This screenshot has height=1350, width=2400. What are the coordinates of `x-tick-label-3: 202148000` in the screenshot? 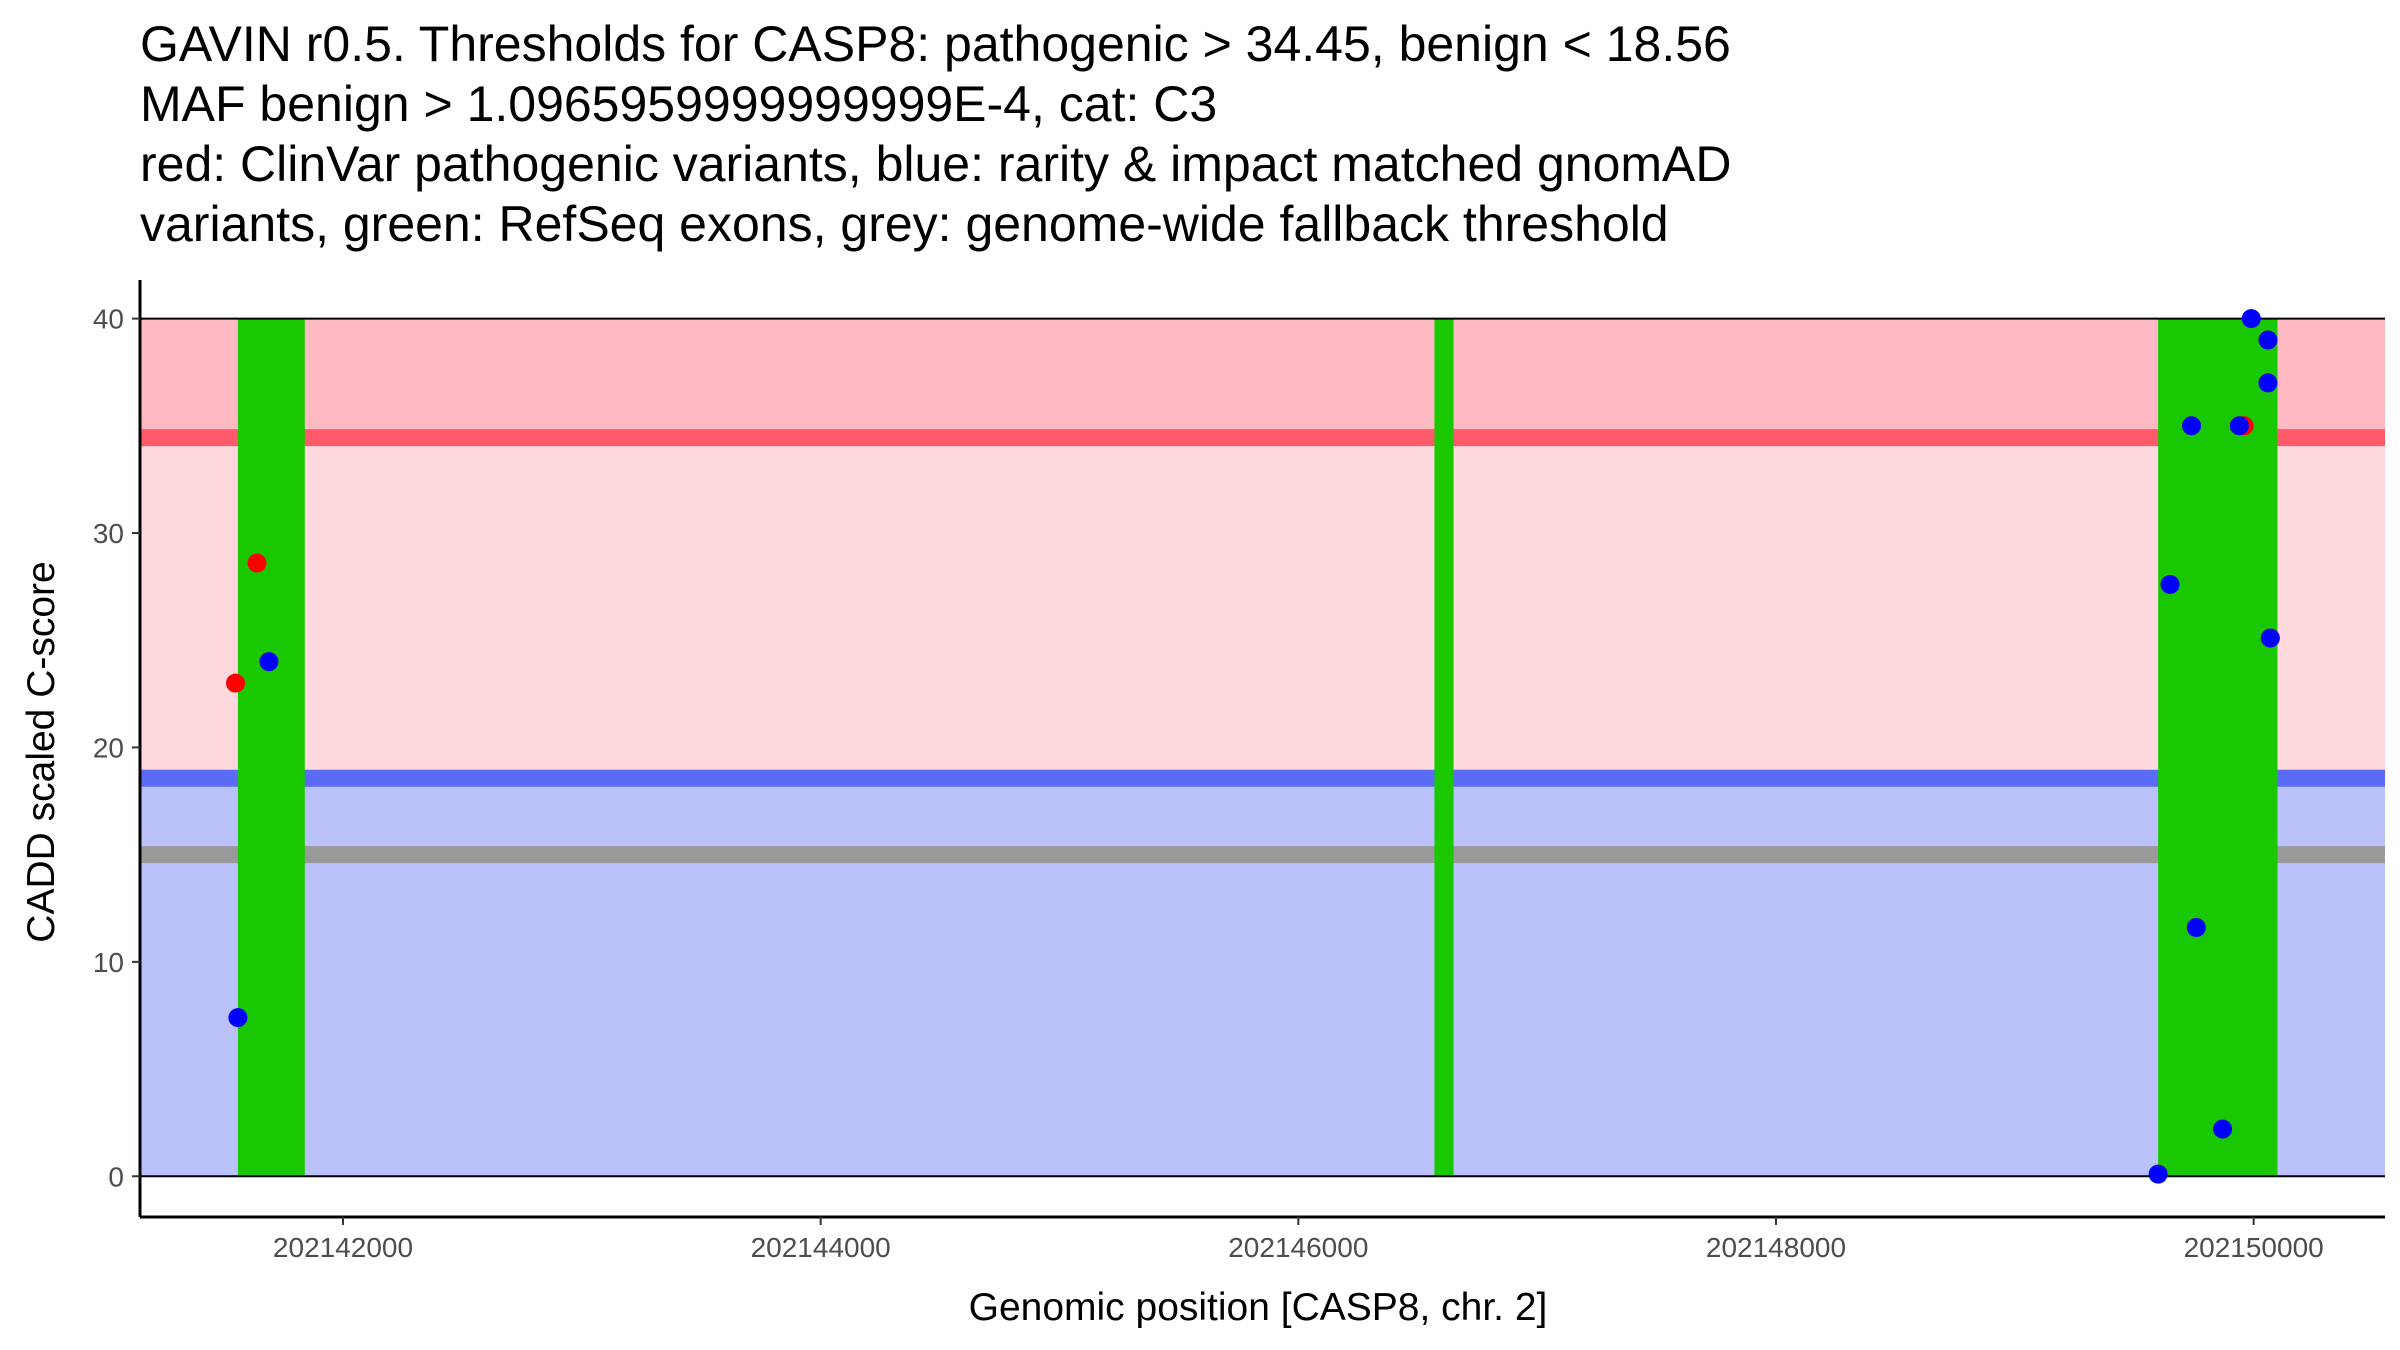 It's located at (1776, 1247).